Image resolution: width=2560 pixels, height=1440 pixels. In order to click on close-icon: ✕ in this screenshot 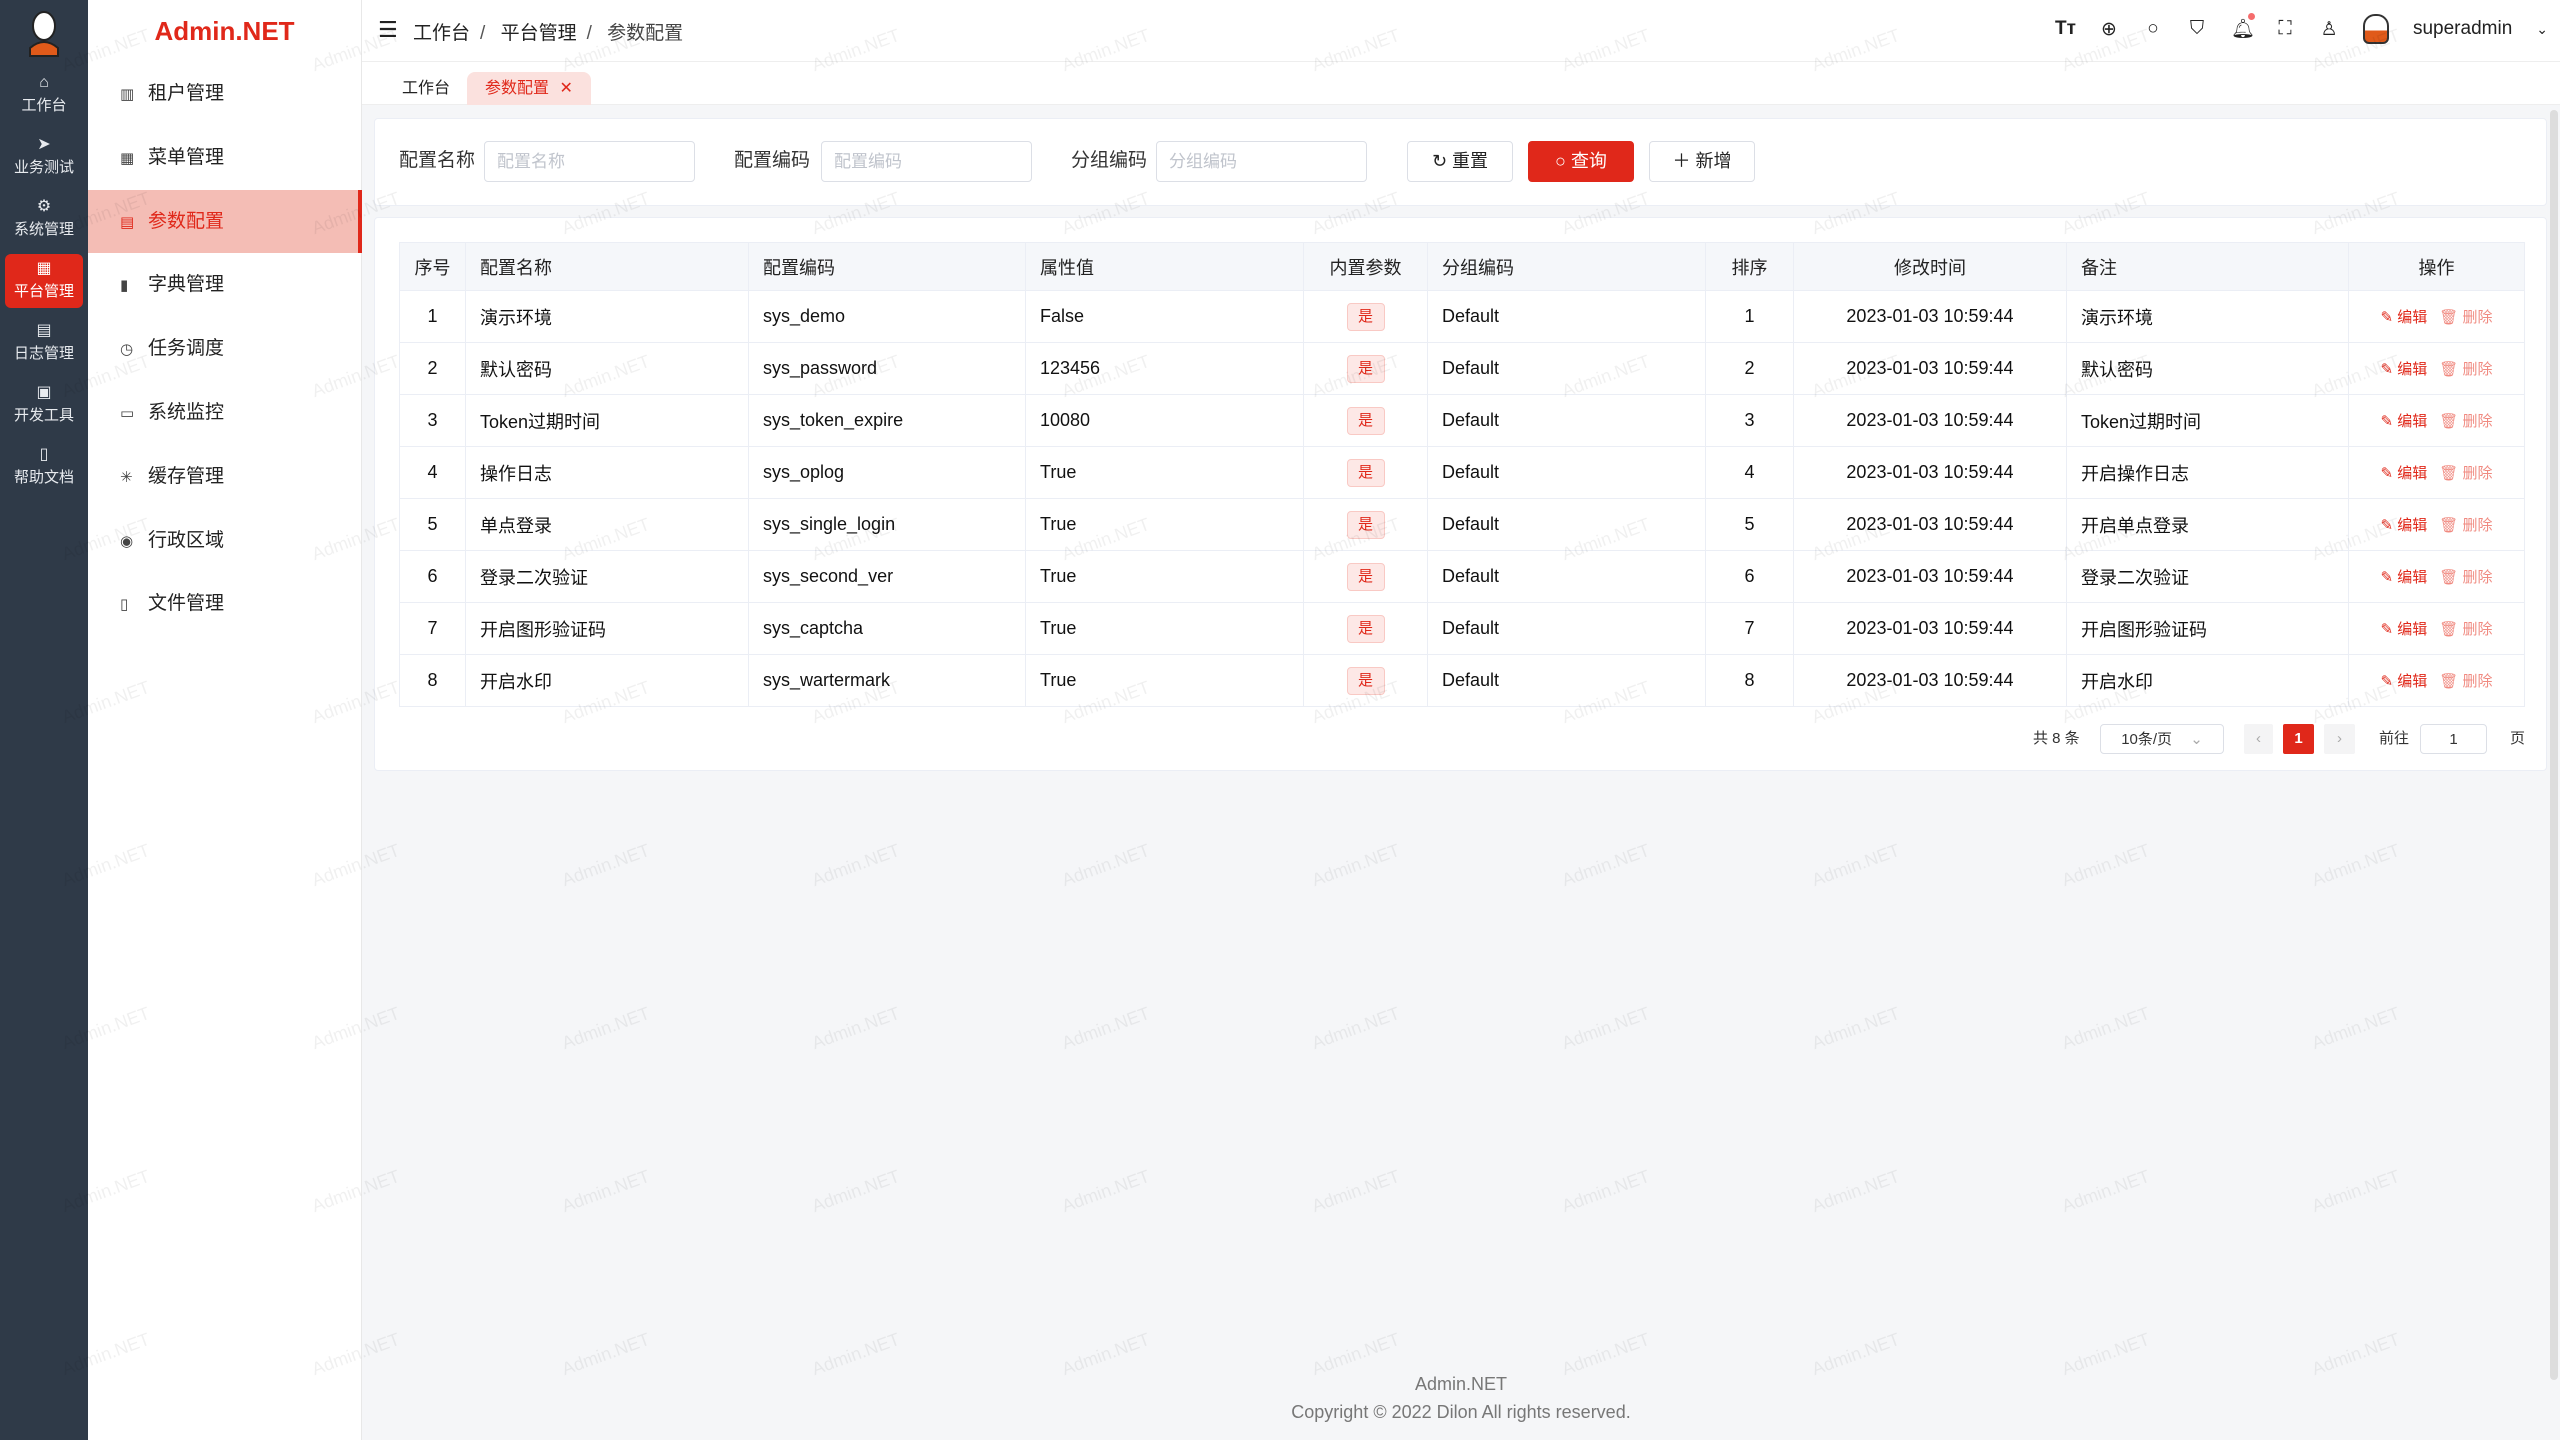, I will do `click(566, 88)`.